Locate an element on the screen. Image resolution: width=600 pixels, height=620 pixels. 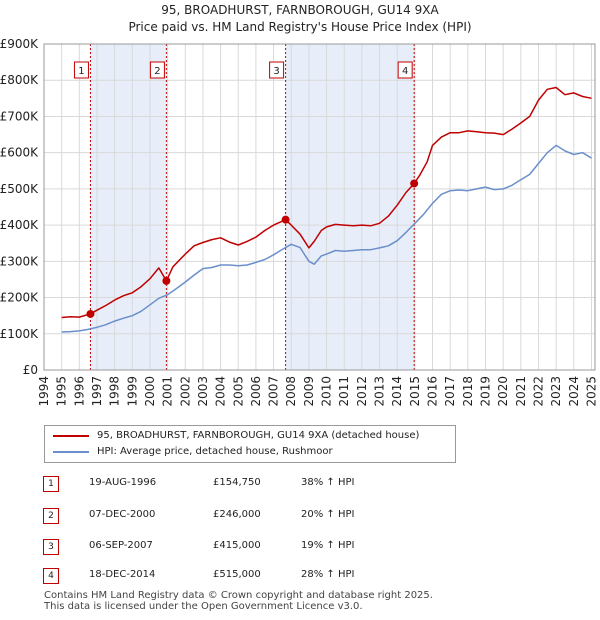
y-tick-label: £800K is located at coordinates (19, 80).